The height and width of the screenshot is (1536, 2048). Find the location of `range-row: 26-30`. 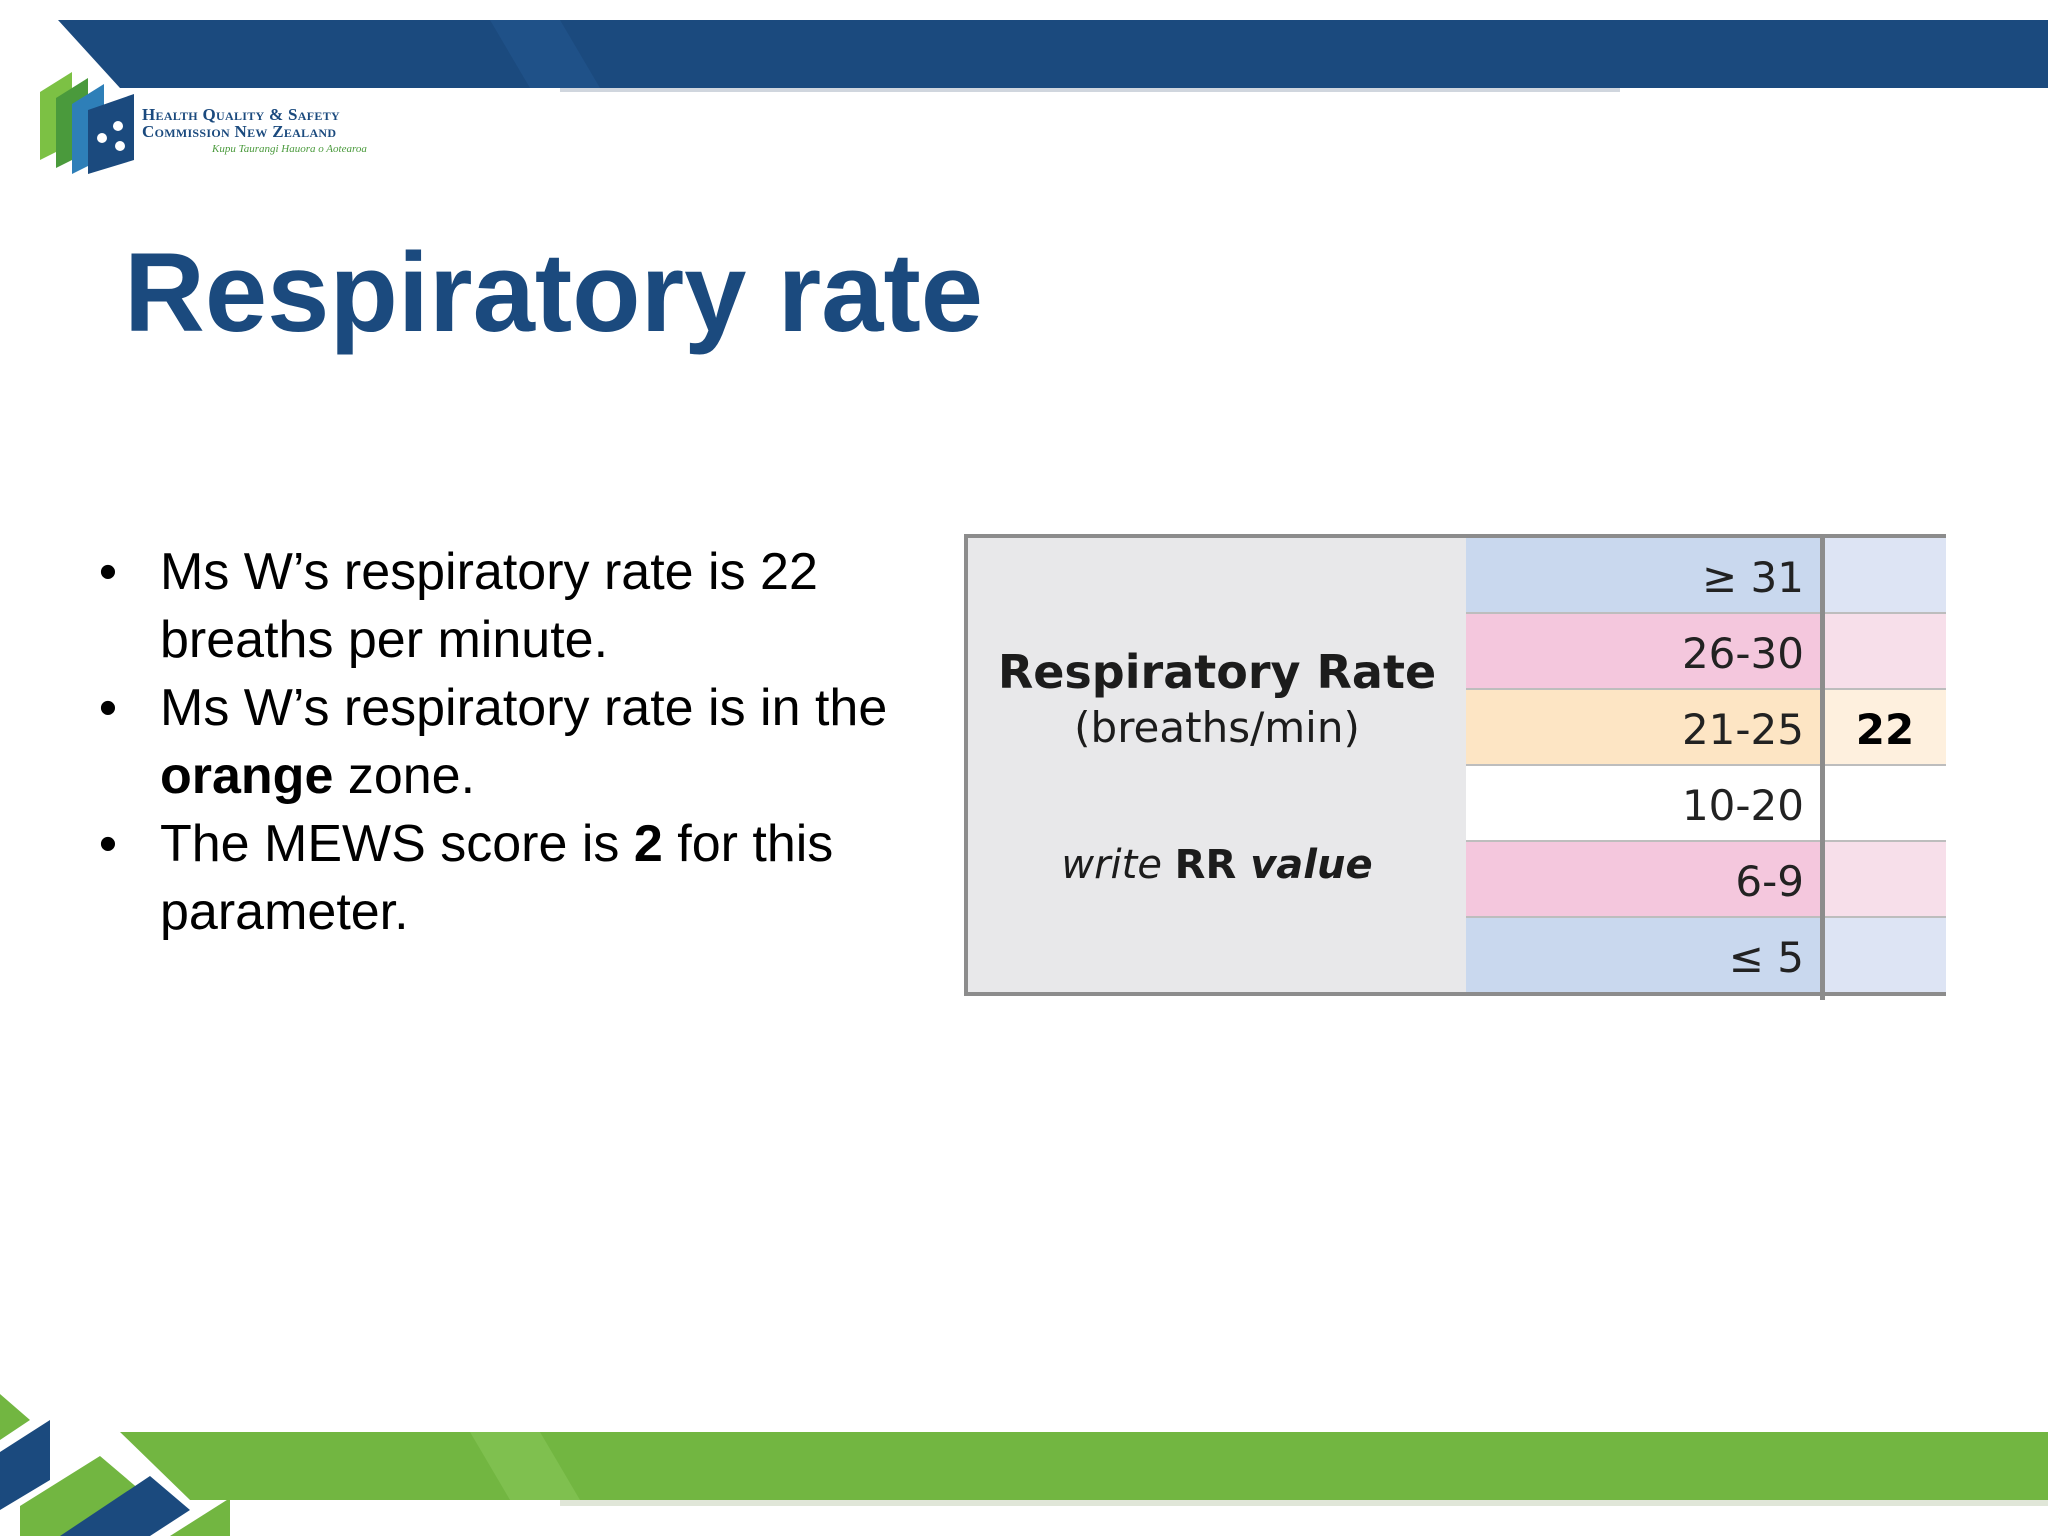

range-row: 26-30 is located at coordinates (1706, 651).